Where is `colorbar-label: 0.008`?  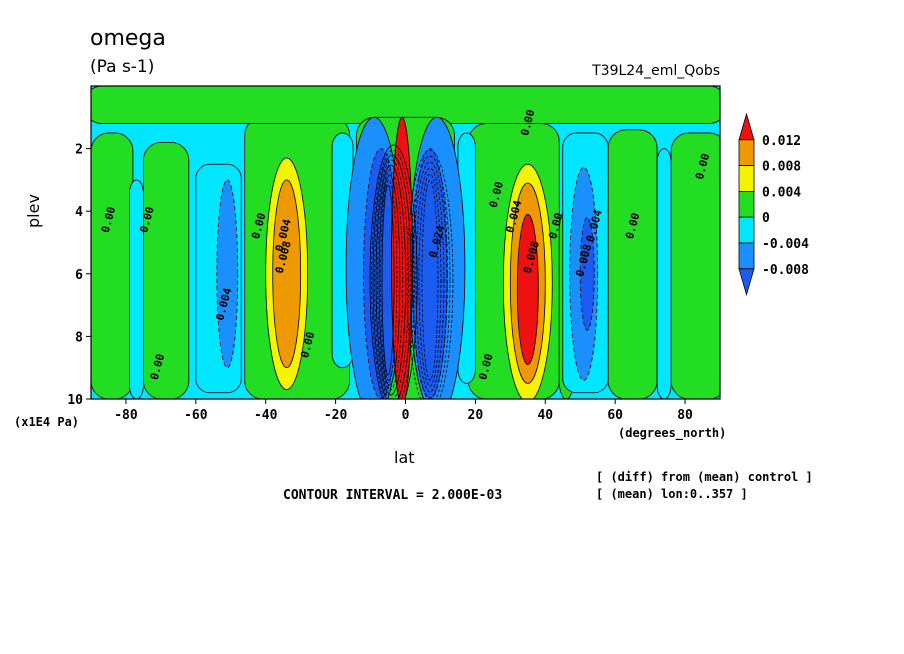
colorbar-label: 0.008 is located at coordinates (781, 167).